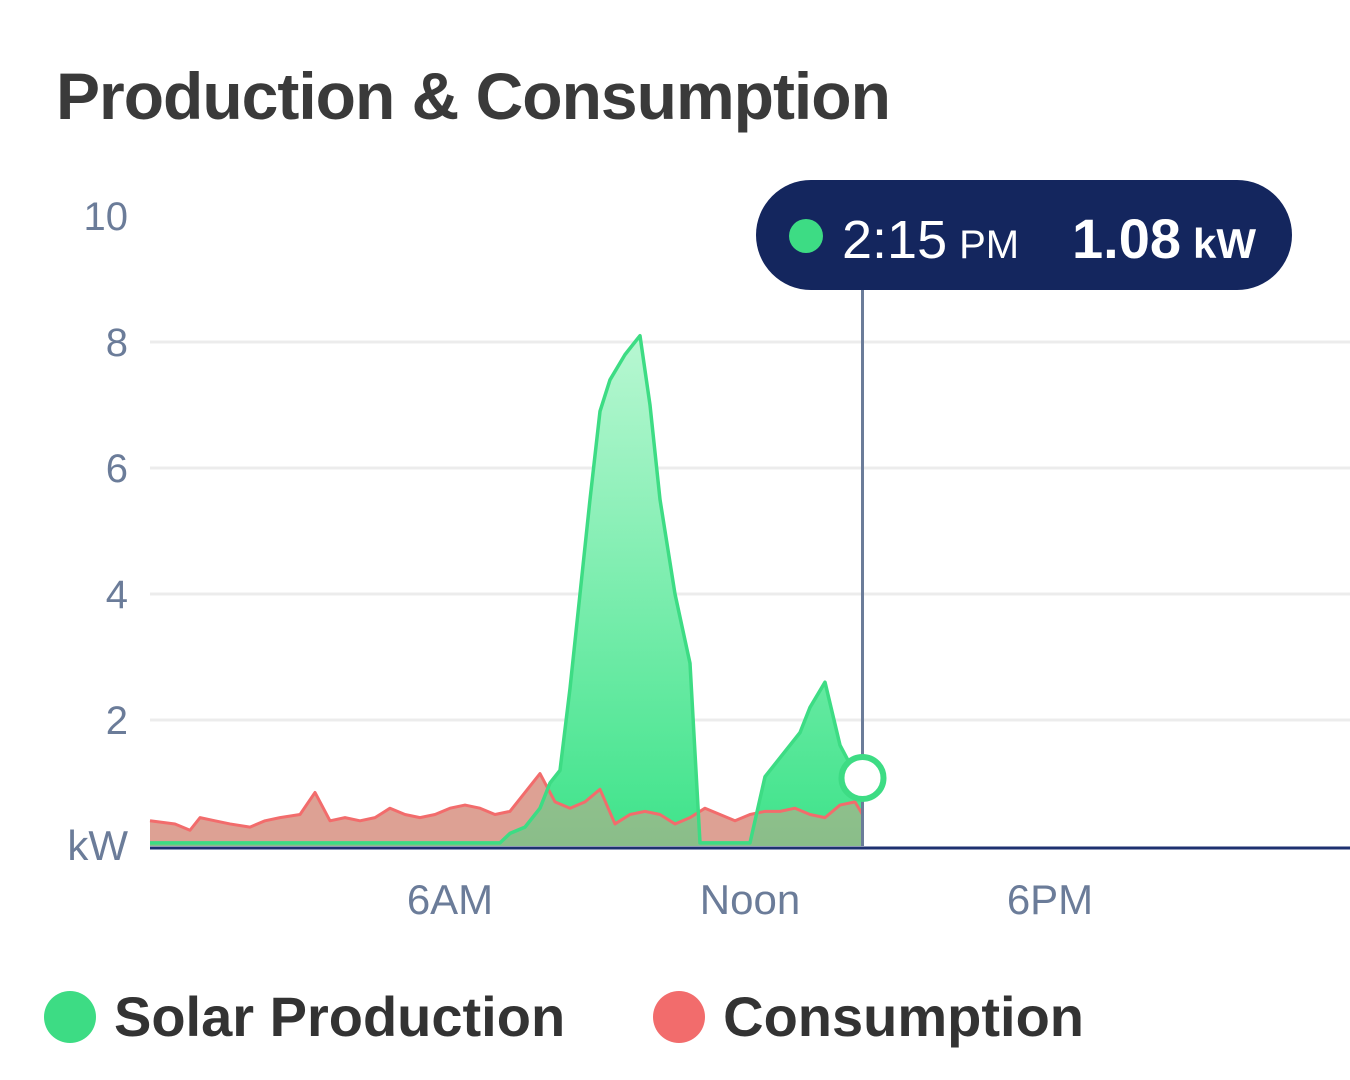 The image size is (1350, 1080). Describe the element at coordinates (806, 236) in the screenshot. I see `tooltip-series-dot` at that location.